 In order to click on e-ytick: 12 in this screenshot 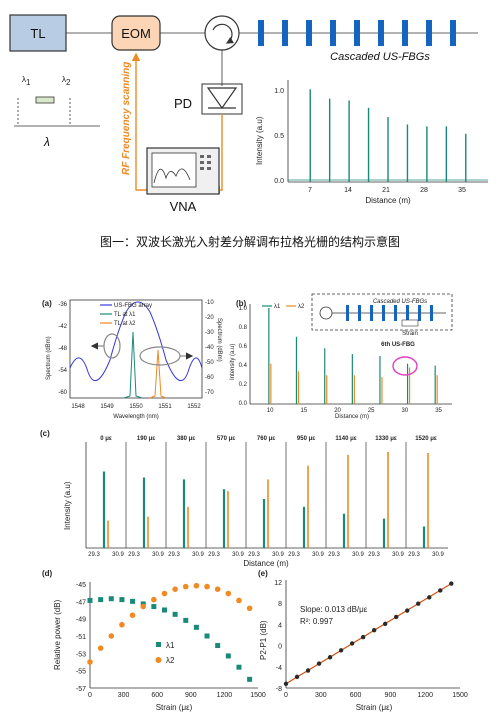, I will do `click(278, 583)`.